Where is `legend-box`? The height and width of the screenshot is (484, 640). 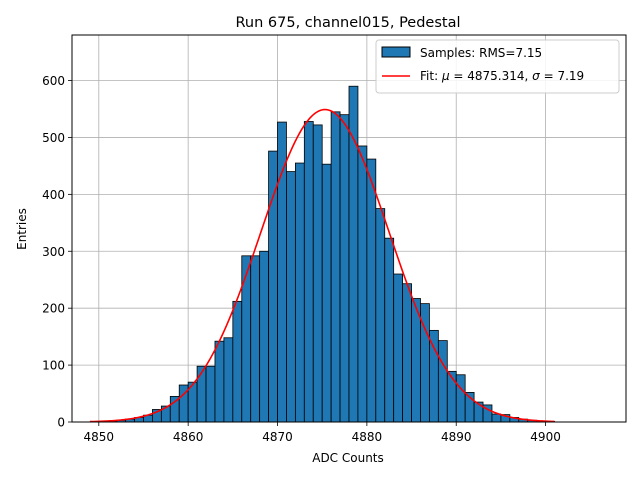
legend-box is located at coordinates (497, 66).